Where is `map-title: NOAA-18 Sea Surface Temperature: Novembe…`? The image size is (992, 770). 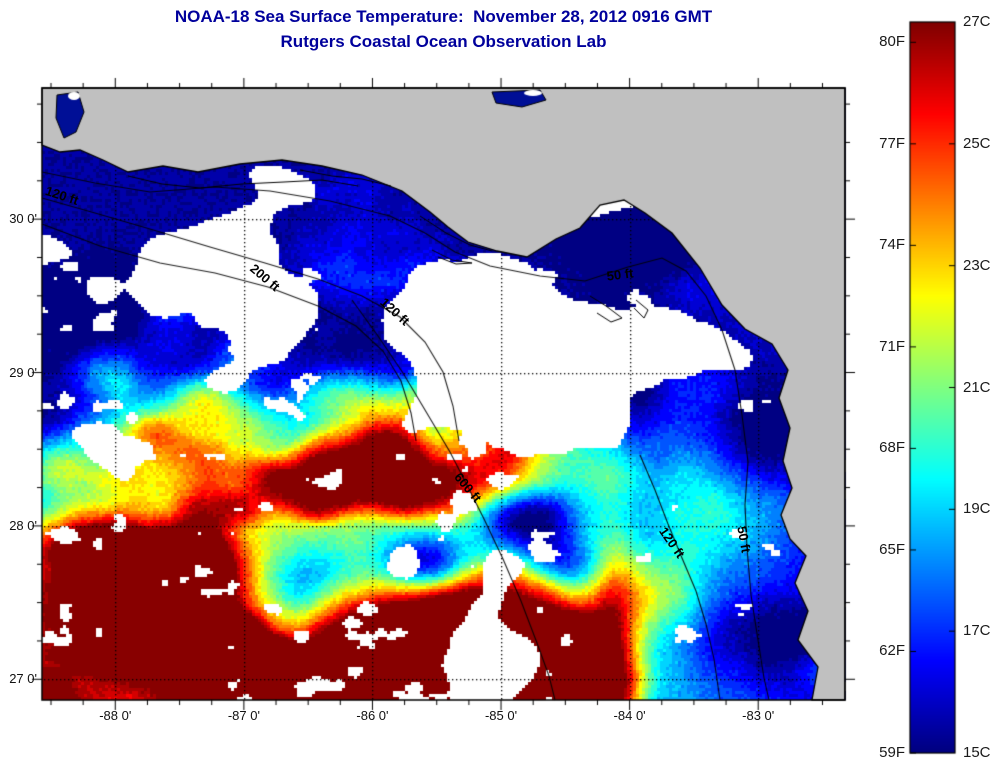
map-title: NOAA-18 Sea Surface Temperature: Novembe… is located at coordinates (443, 16).